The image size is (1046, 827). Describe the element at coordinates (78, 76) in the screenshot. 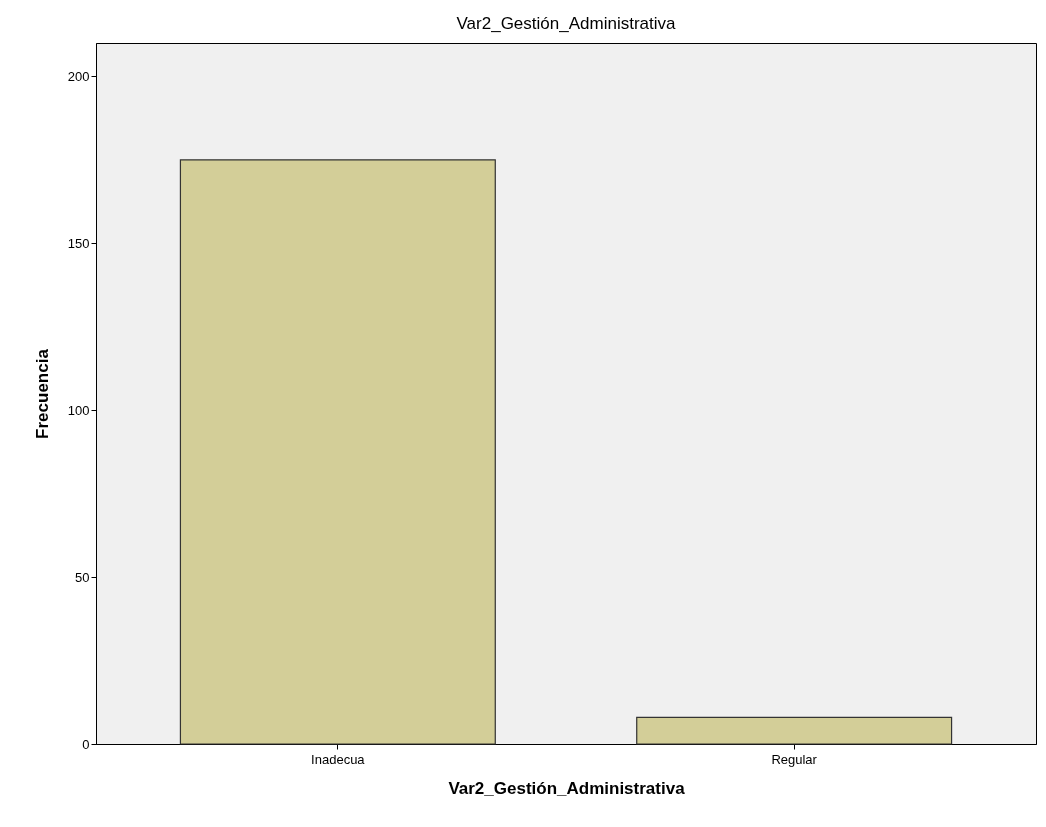

I see `y-tick-label: 200` at that location.